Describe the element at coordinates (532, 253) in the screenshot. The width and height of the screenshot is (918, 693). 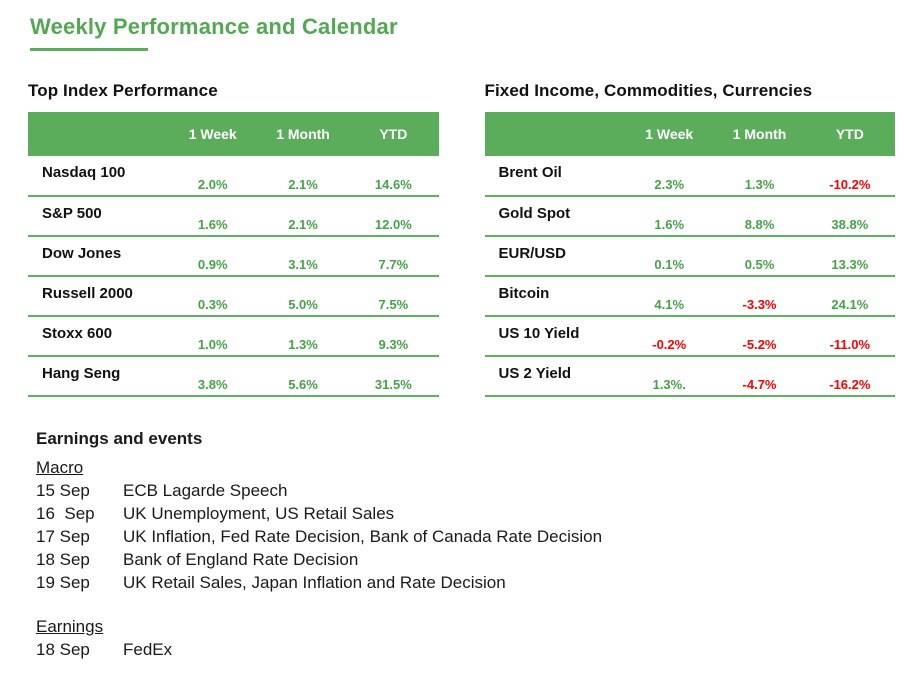
I see `row-label: EUR/USD` at that location.